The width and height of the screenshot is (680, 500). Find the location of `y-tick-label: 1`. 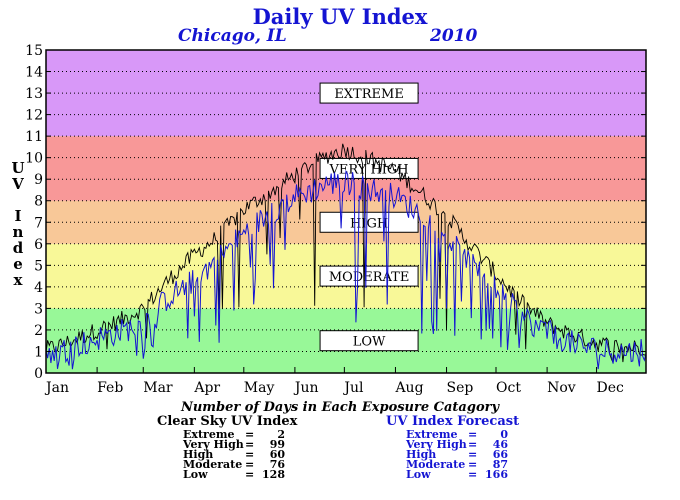

y-tick-label: 1 is located at coordinates (38, 352).